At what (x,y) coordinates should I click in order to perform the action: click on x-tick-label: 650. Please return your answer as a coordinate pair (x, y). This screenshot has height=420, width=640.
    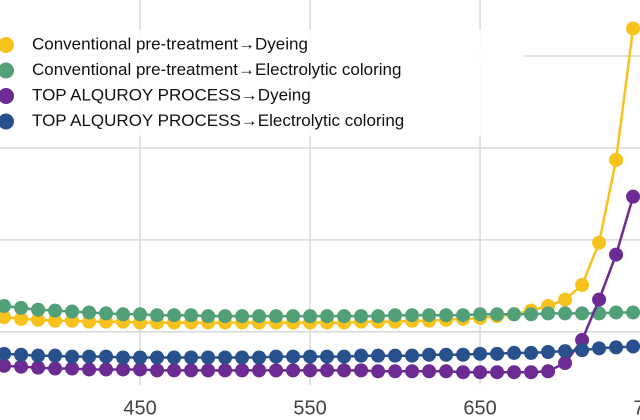
    Looking at the image, I should click on (479, 408).